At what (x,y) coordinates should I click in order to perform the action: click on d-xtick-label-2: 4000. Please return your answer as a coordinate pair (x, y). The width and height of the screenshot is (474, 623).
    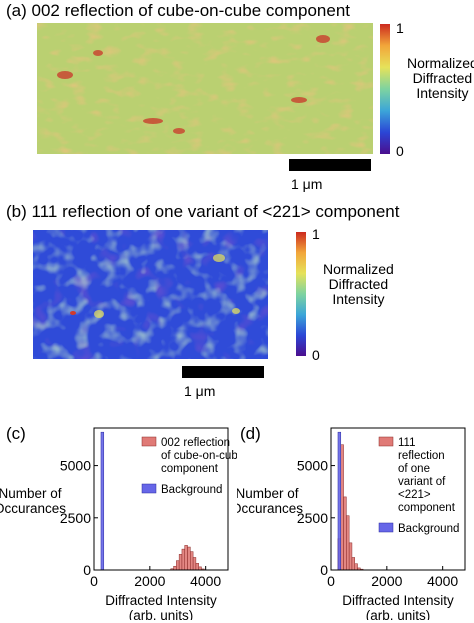
    Looking at the image, I should click on (442, 581).